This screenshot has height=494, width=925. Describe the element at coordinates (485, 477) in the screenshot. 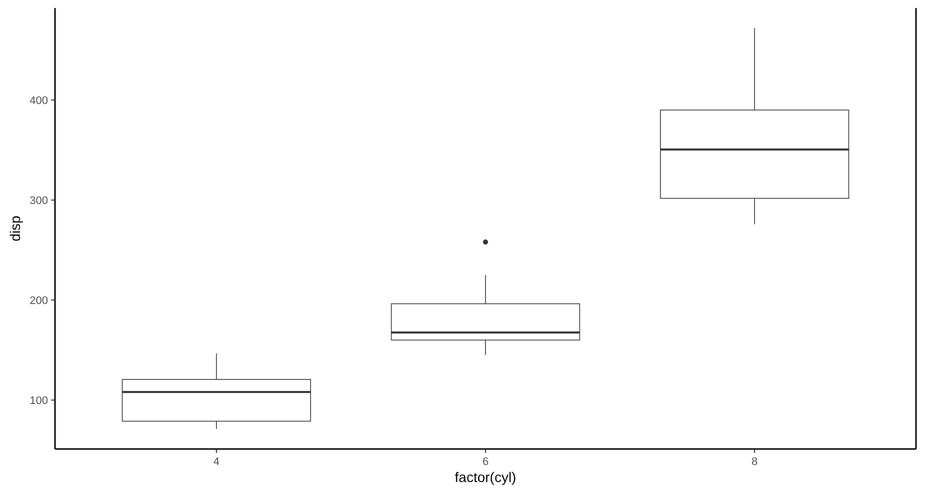

I see `x-axis-title: factor(cyl)` at that location.